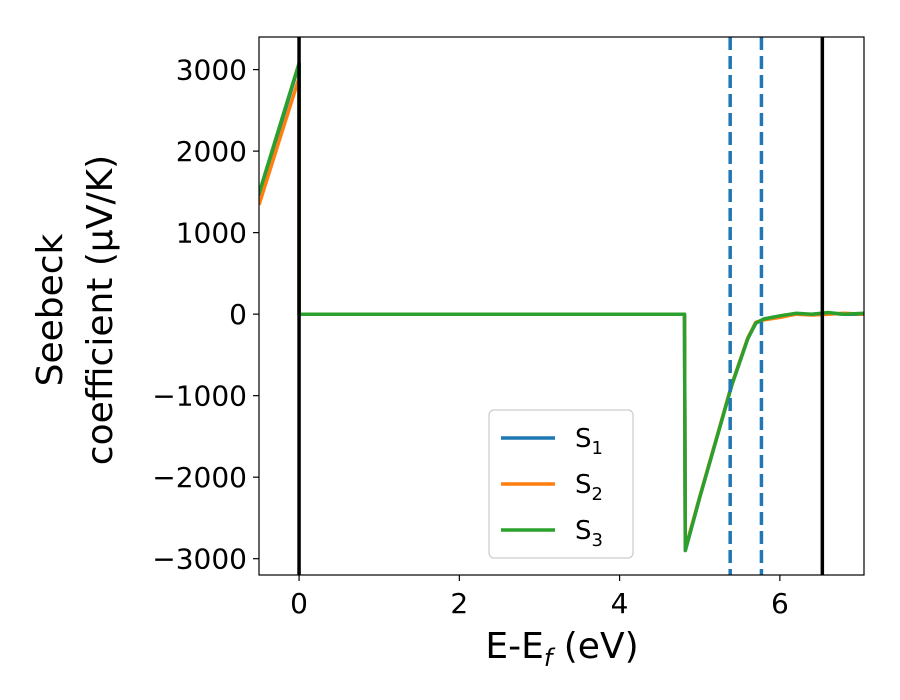 The width and height of the screenshot is (900, 700). I want to click on y-tick-label: −3000, so click(199, 559).